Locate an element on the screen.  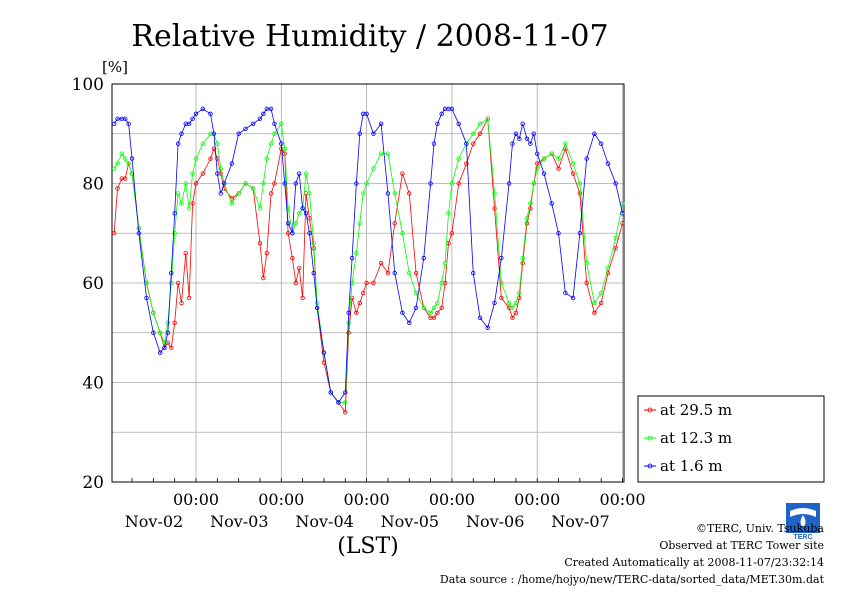
x-tick-time: 00:00 is located at coordinates (622, 499).